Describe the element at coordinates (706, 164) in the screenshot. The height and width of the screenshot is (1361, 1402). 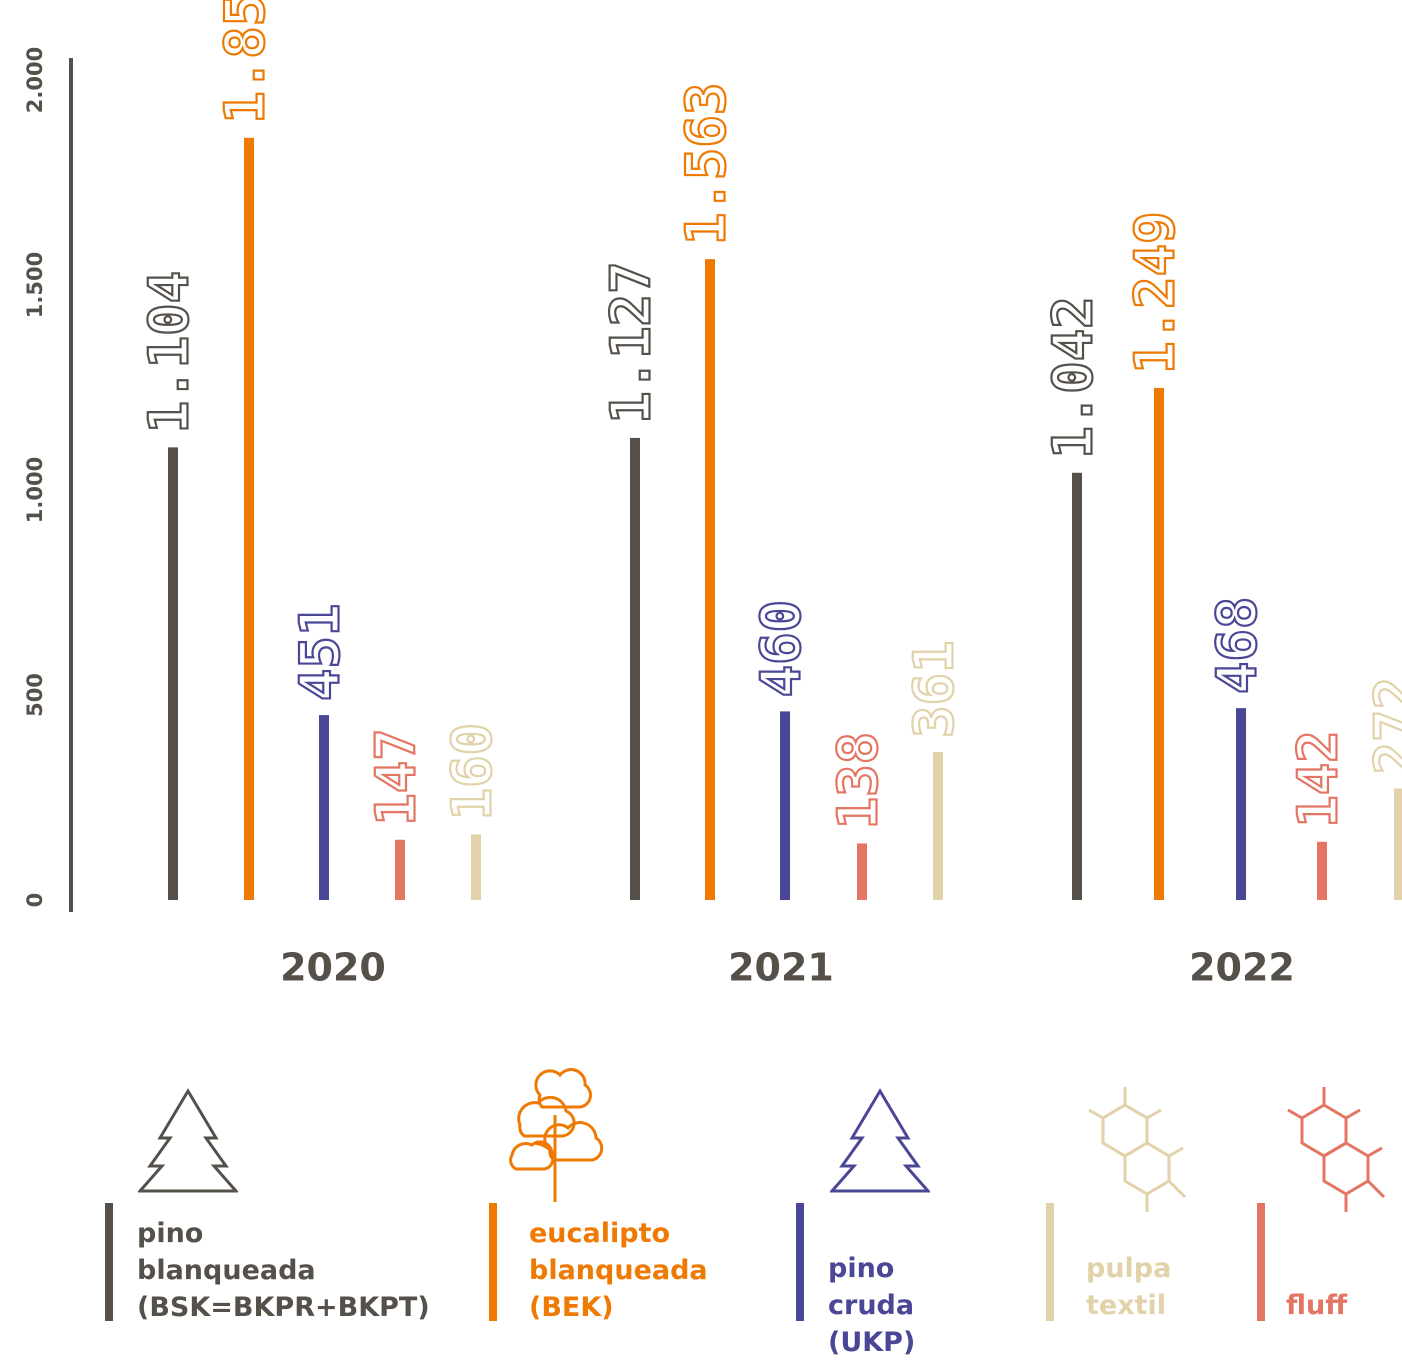
I see `bar-value-label: 1.563` at that location.